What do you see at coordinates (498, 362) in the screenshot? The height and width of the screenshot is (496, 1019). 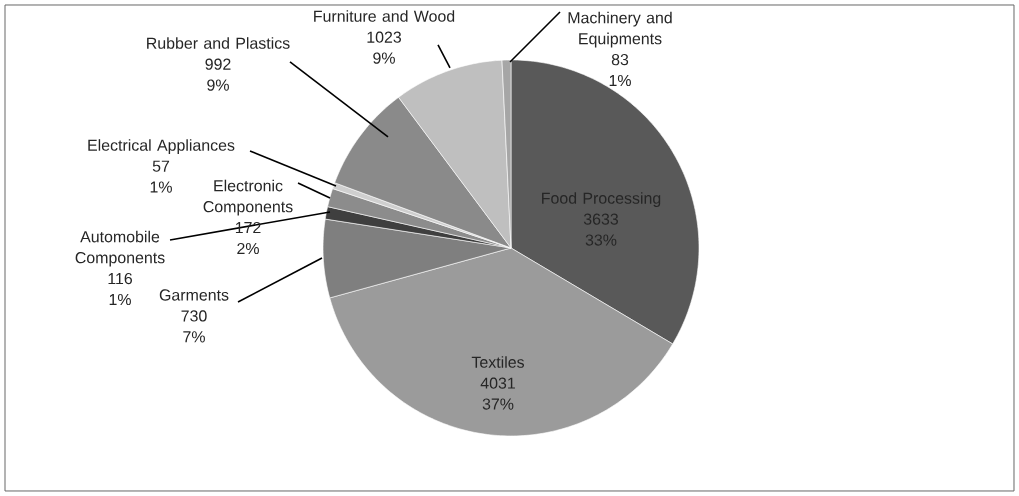 I see `slice-label: Textiles` at bounding box center [498, 362].